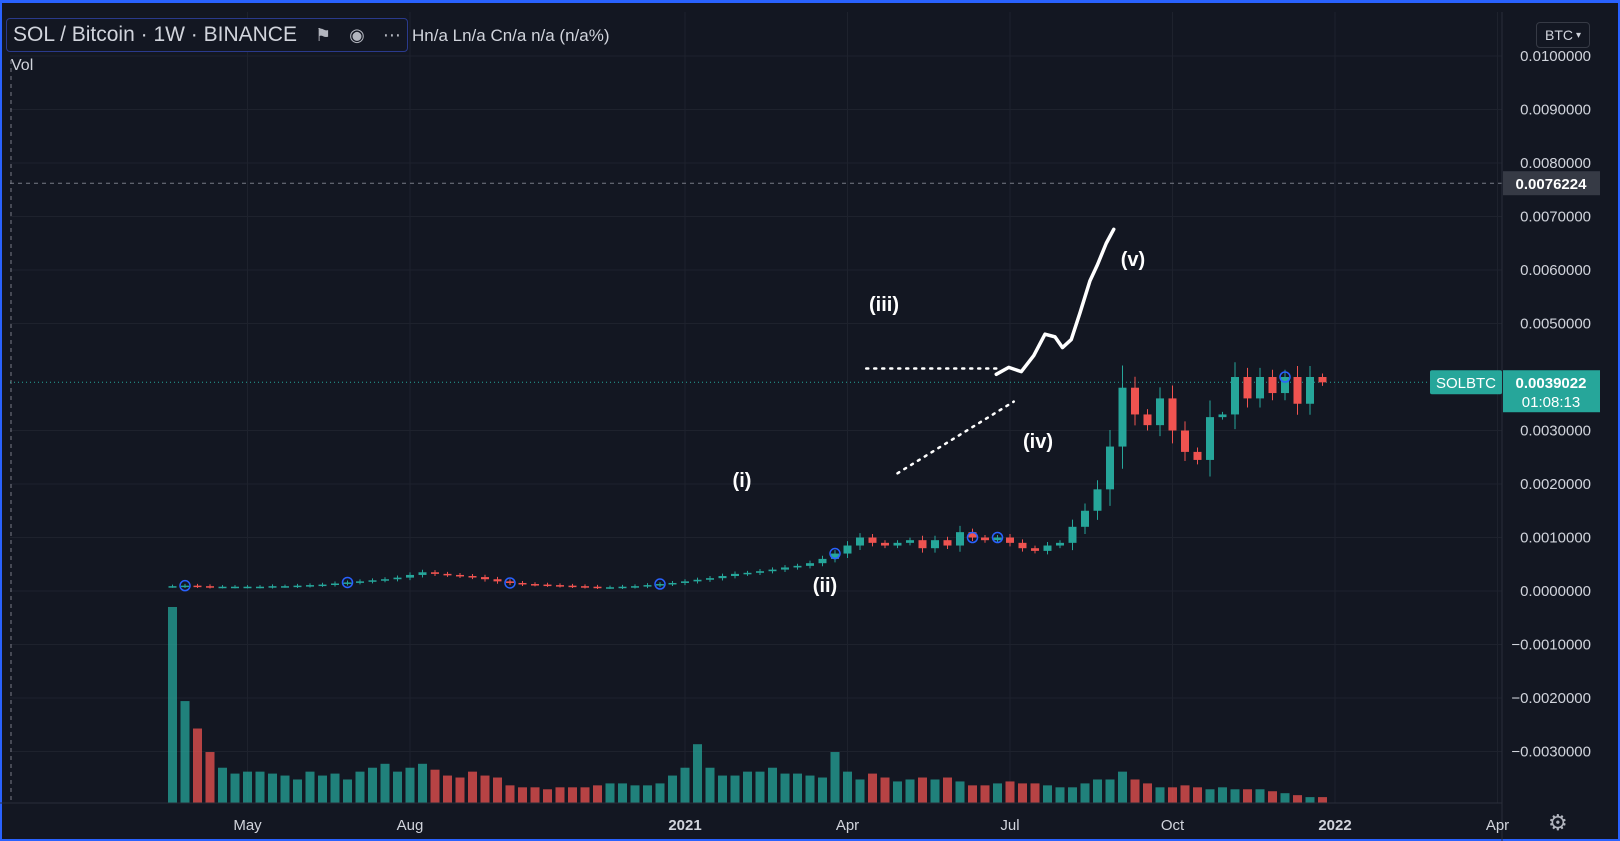 This screenshot has width=1620, height=841. Describe the element at coordinates (1551, 402) in the screenshot. I see `countdown-text: 01:08:13` at that location.